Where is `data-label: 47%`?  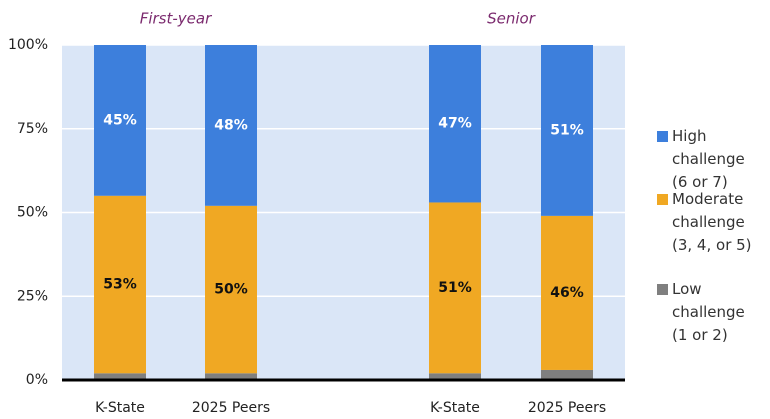 data-label: 47% is located at coordinates (455, 124).